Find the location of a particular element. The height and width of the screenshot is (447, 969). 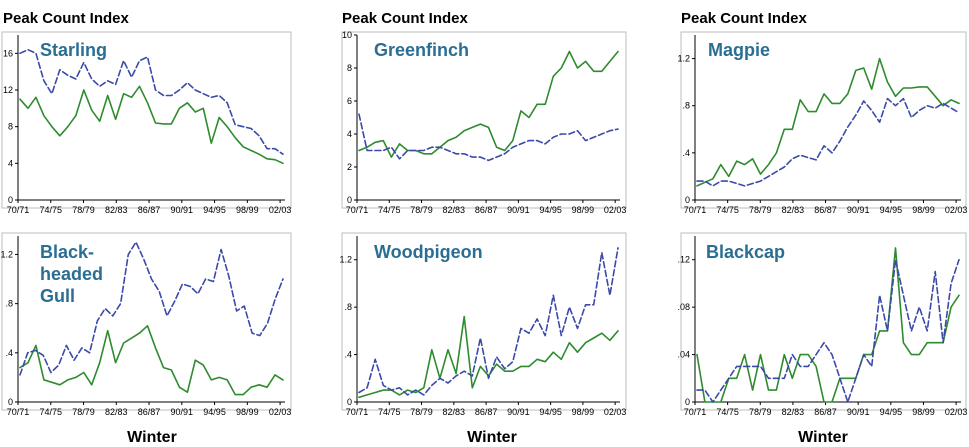

species-title: Black- is located at coordinates (67, 252).